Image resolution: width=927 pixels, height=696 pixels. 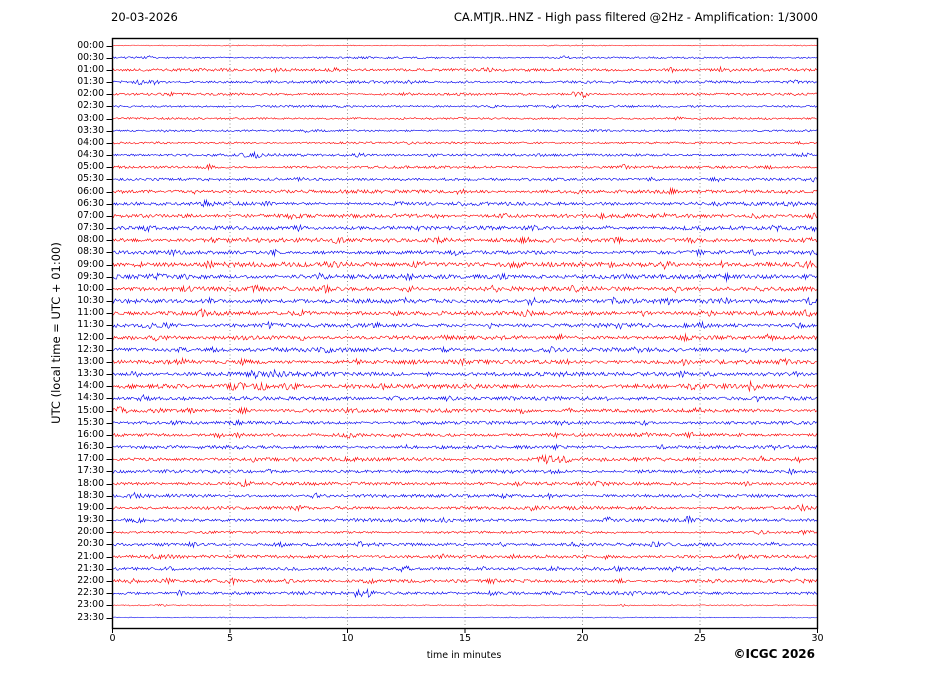 What do you see at coordinates (90, 288) in the screenshot?
I see `y-tick-label: 10:00` at bounding box center [90, 288].